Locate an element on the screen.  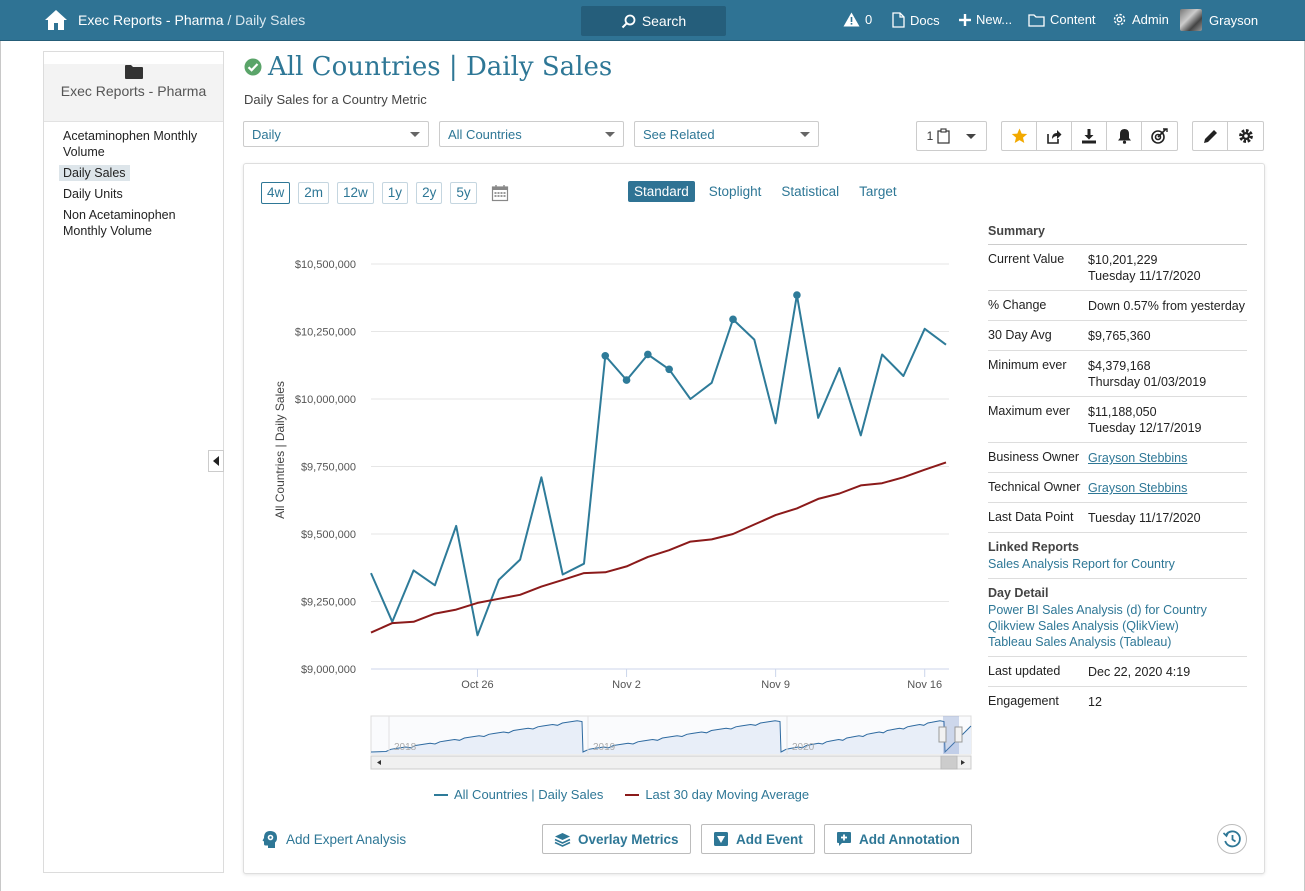
range-1y-button: 1y is located at coordinates (395, 193).